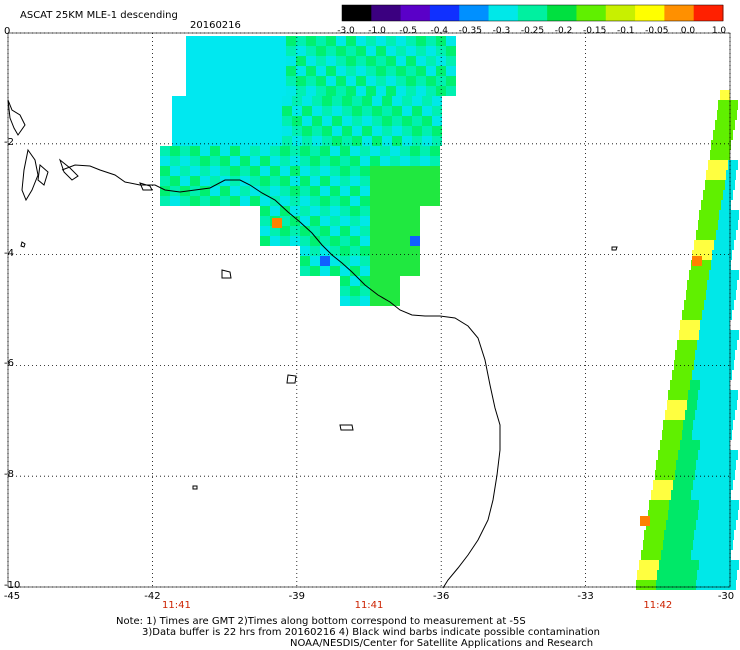 The height and width of the screenshot is (650, 740). What do you see at coordinates (369, 605) in the screenshot?
I see `time-label: 11:41` at bounding box center [369, 605].